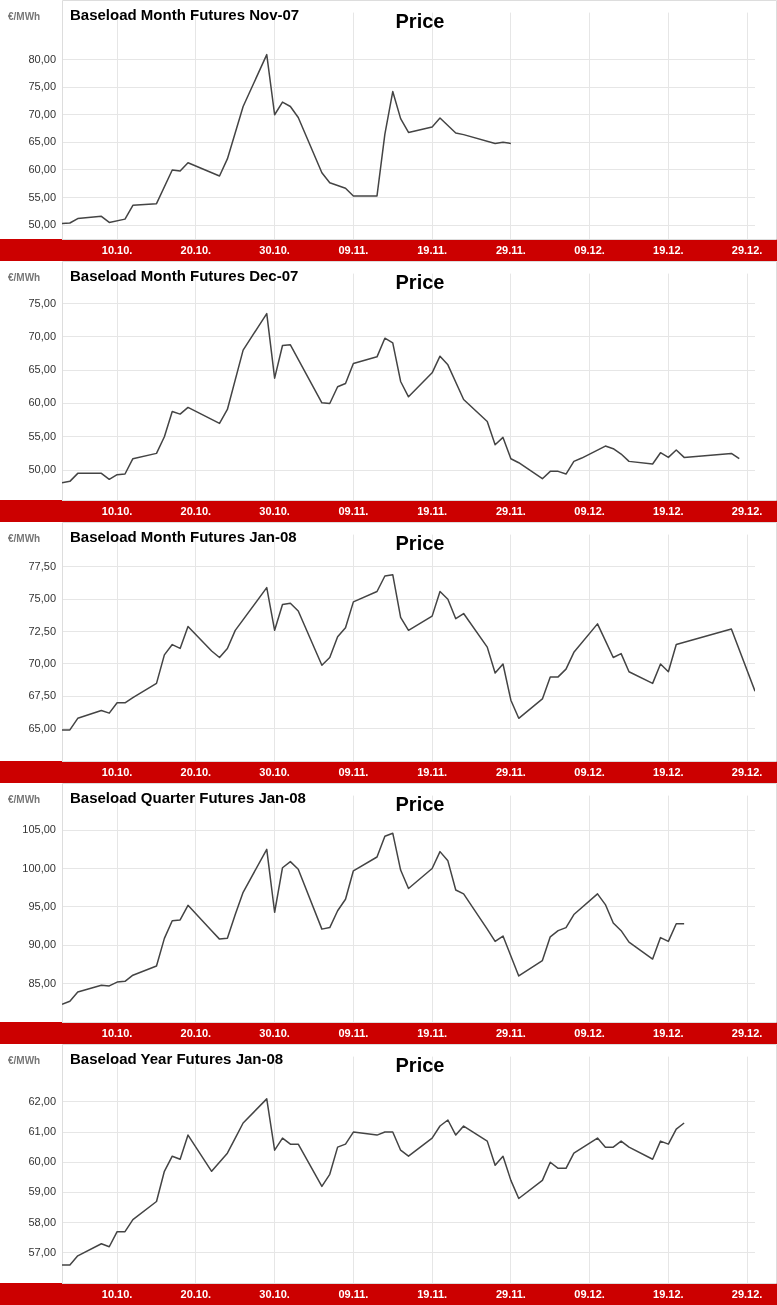 The height and width of the screenshot is (1305, 777). Describe the element at coordinates (42, 905) in the screenshot. I see `y-tick-label: 95,00` at that location.